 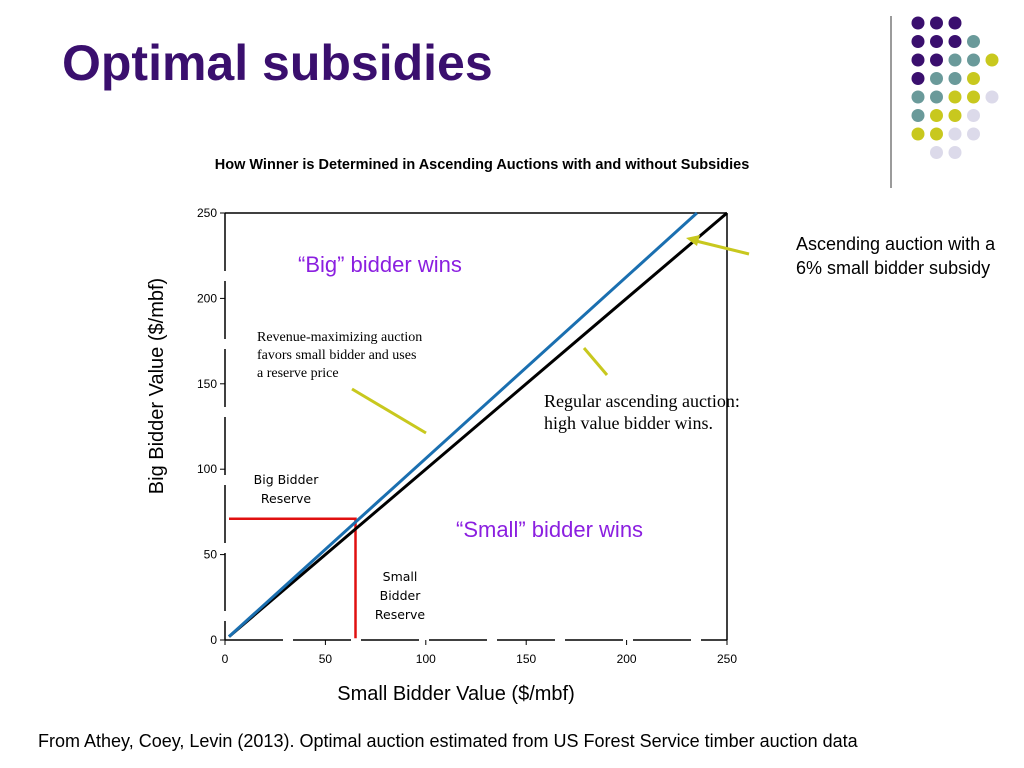 What do you see at coordinates (287, 489) in the screenshot?
I see `big-reserve-label: Big Bidder Reserve` at bounding box center [287, 489].